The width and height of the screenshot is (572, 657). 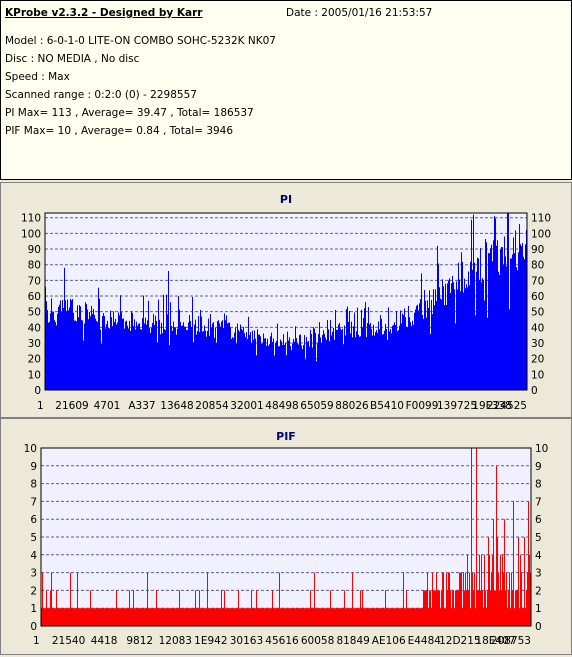 What do you see at coordinates (352, 406) in the screenshot?
I see `pi-x-tick-label: 88026` at bounding box center [352, 406].